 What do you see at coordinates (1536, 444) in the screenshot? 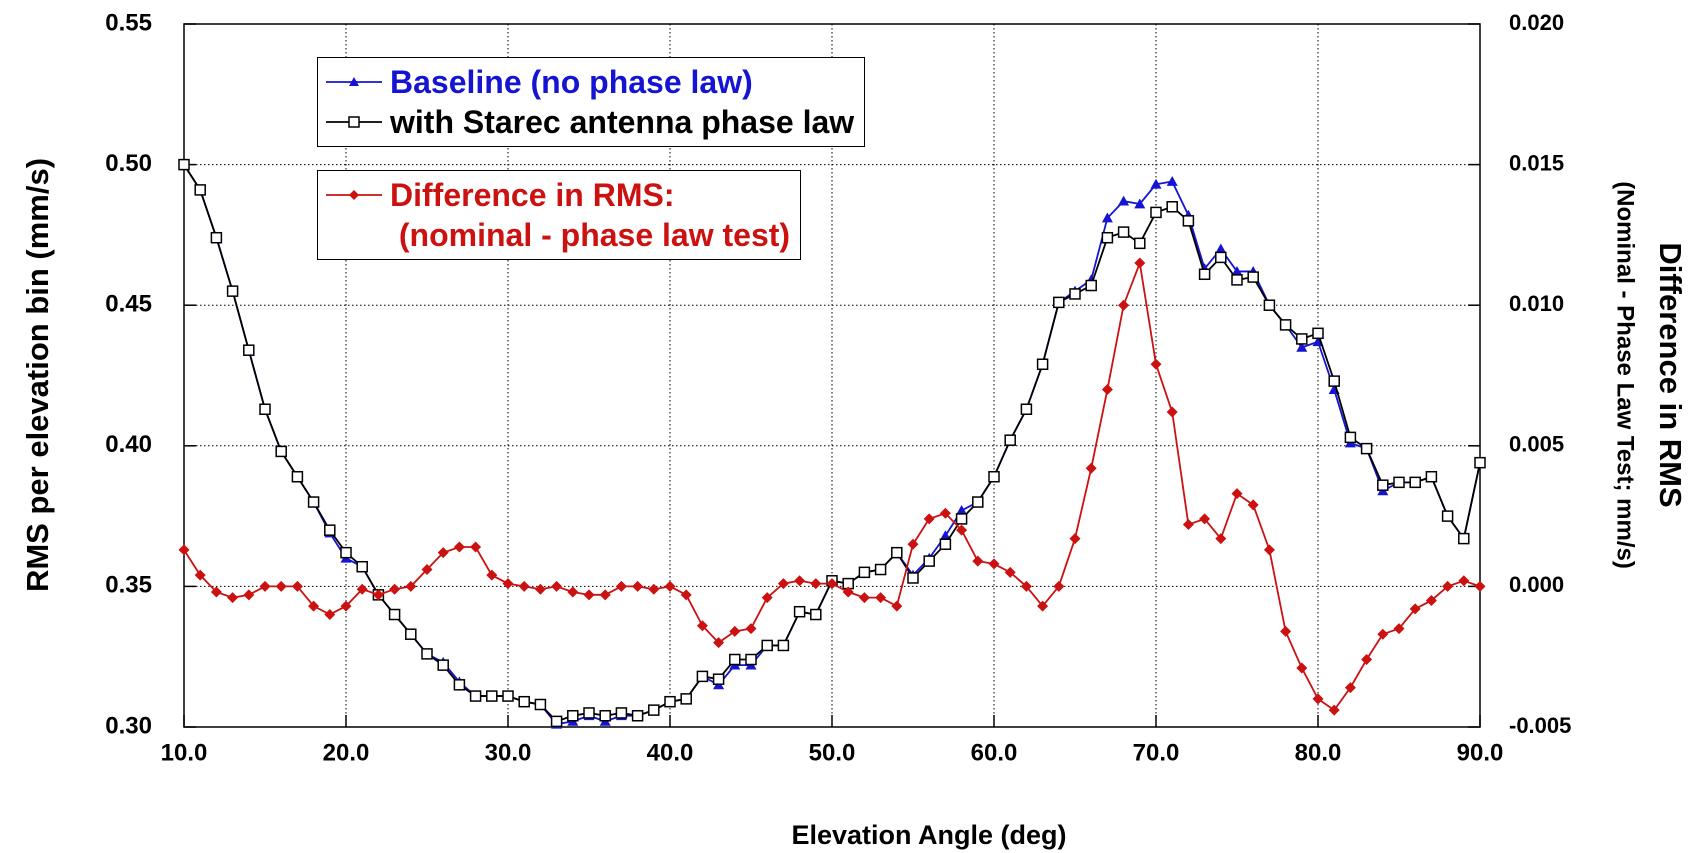
I see `y2-tick-label: 0.005` at bounding box center [1536, 444].